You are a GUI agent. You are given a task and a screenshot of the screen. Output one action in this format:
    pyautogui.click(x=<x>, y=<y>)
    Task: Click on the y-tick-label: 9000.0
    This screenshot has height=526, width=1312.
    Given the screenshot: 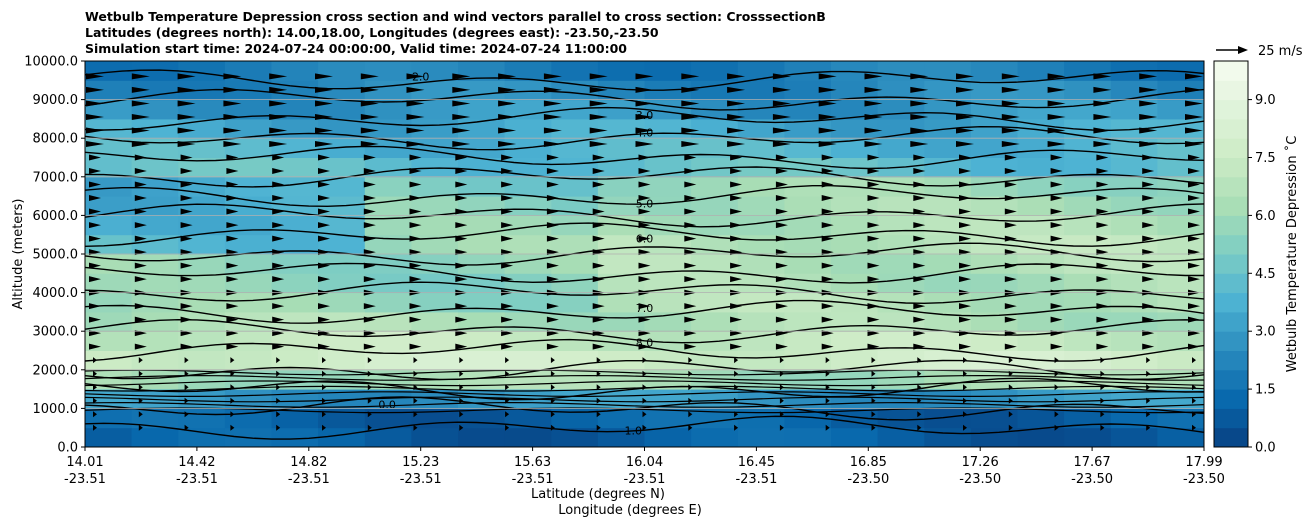 What is the action you would take?
    pyautogui.click(x=56, y=100)
    